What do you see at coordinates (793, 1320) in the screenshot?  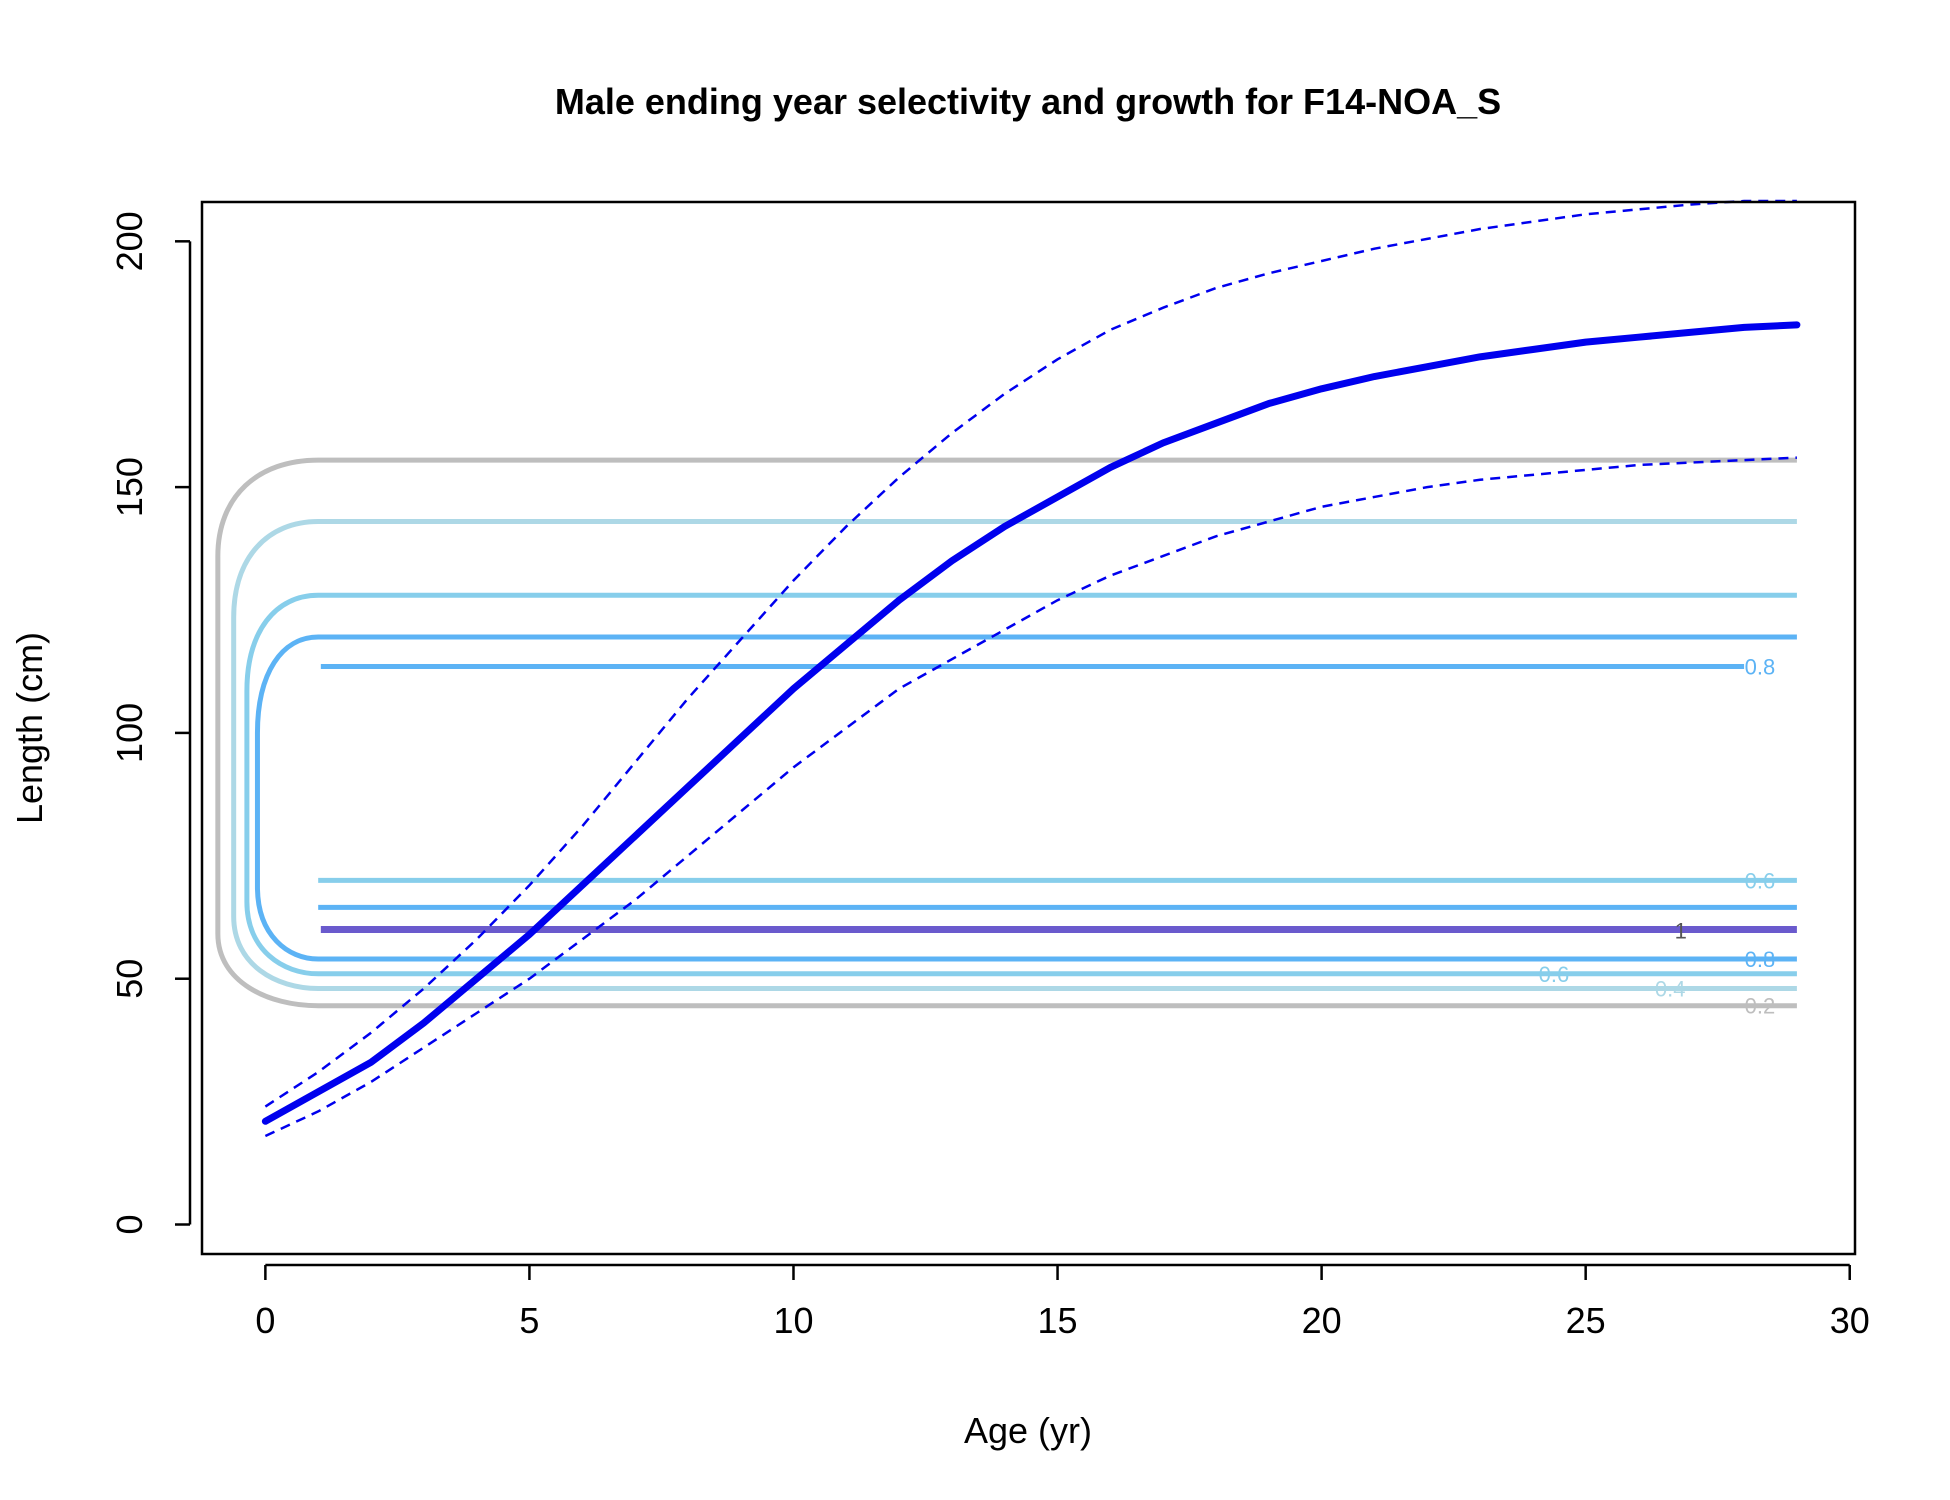 I see `x-tick-label: 10` at bounding box center [793, 1320].